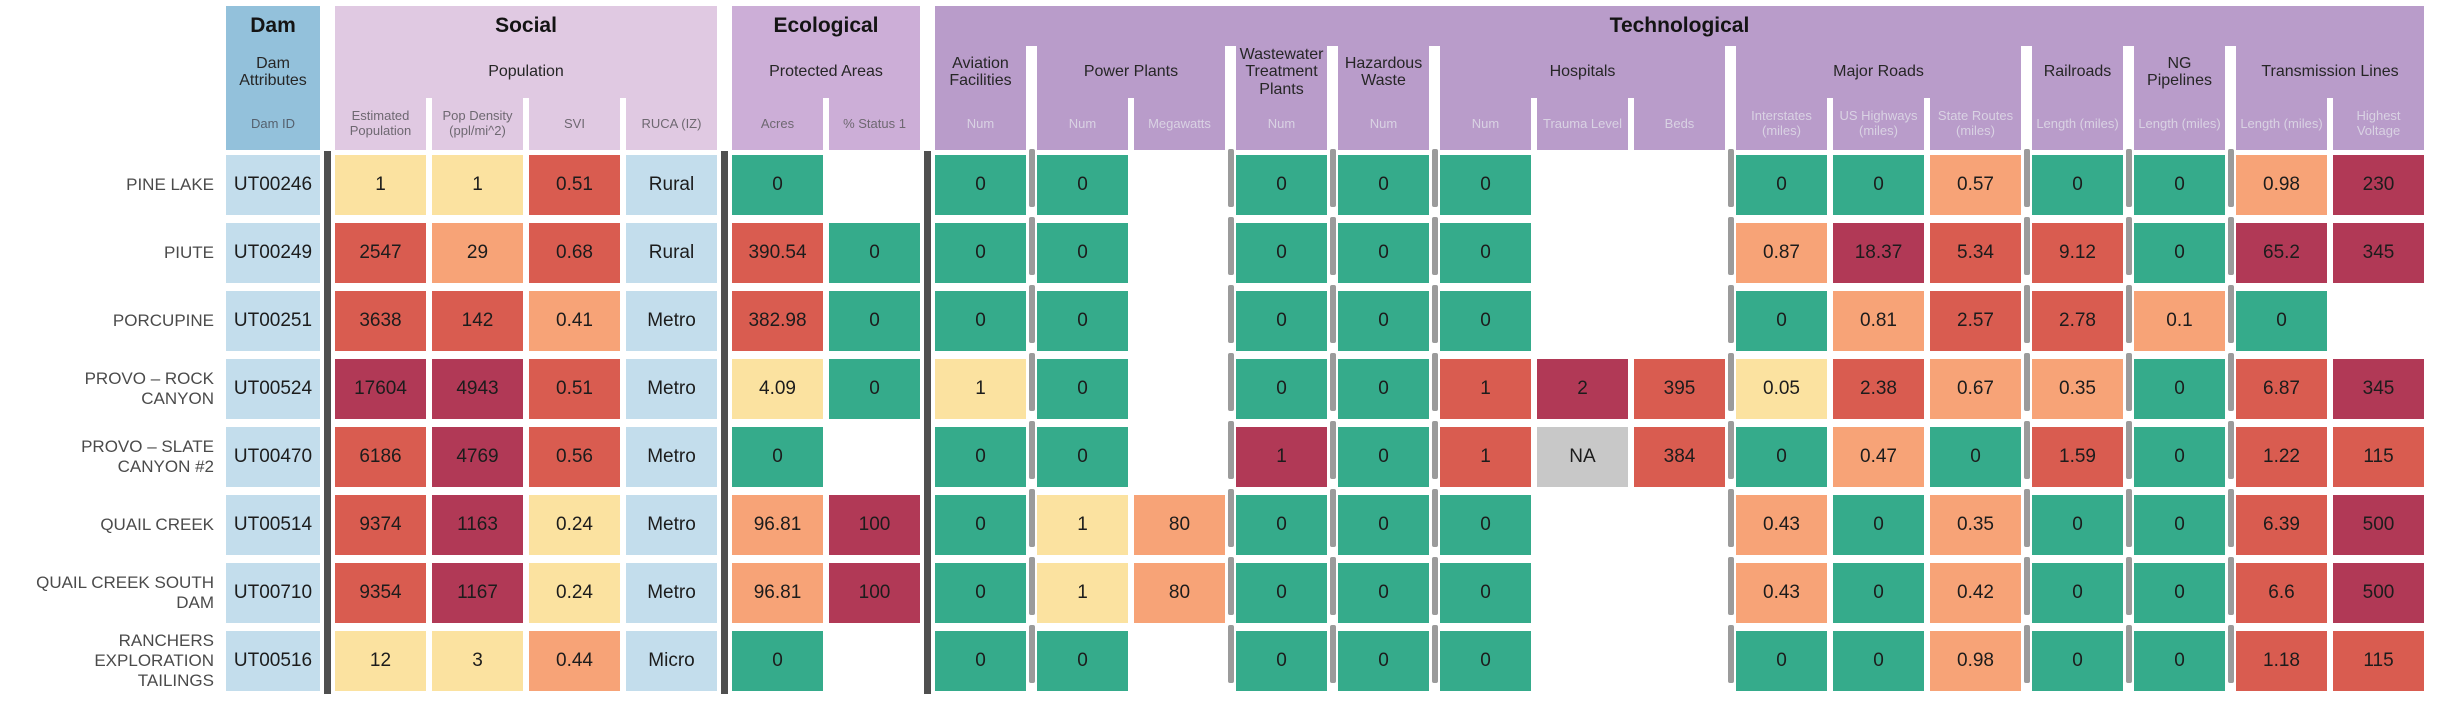  I want to click on subgroup-header-transmission: Transmission Lines, so click(2330, 72).